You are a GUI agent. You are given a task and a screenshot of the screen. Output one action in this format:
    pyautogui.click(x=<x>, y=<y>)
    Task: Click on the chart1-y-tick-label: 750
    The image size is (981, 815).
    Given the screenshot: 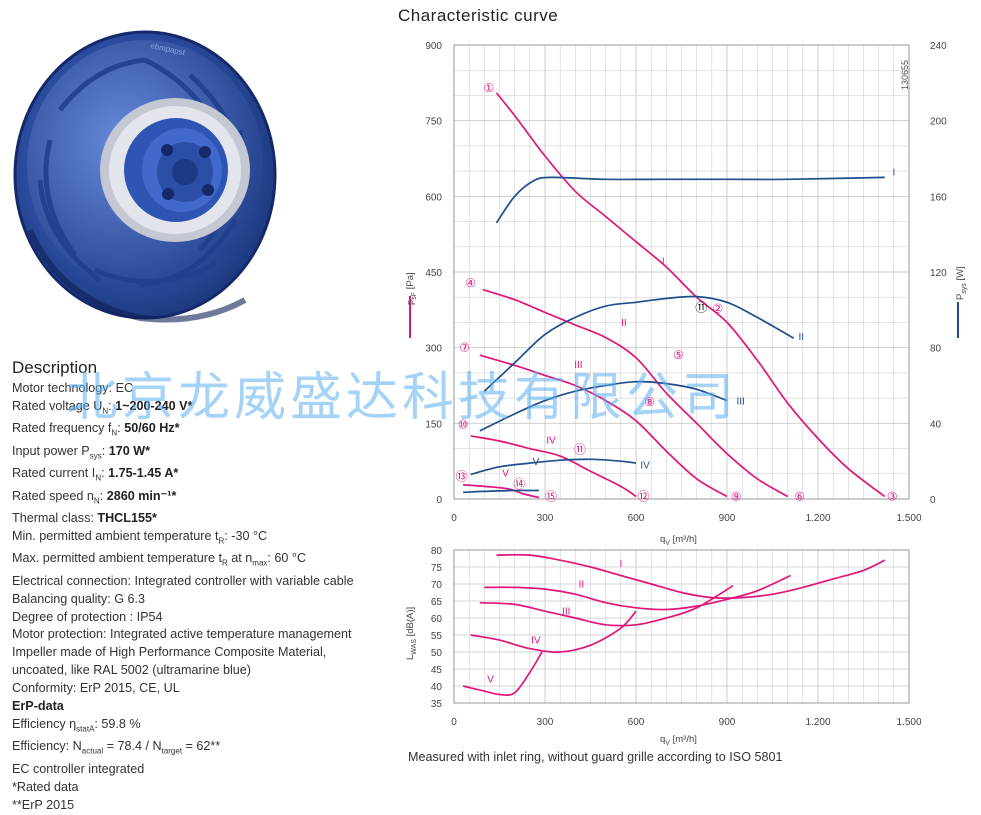 What is the action you would take?
    pyautogui.click(x=433, y=122)
    